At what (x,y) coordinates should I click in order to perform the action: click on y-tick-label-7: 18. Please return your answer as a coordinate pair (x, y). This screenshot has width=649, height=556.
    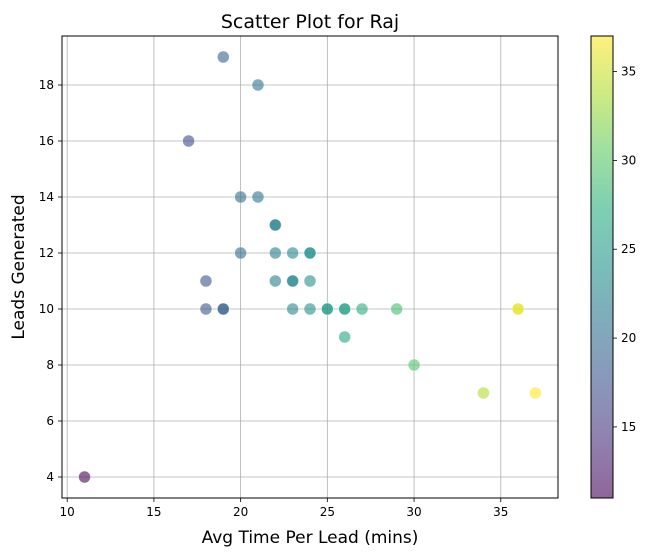
    Looking at the image, I should click on (46, 85).